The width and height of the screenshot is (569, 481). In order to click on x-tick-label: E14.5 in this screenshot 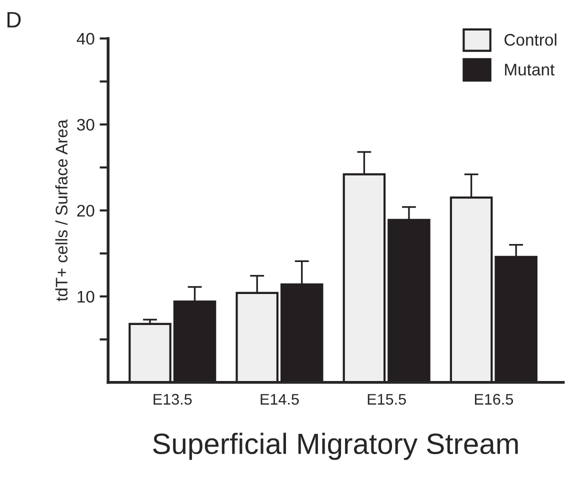, I will do `click(279, 399)`.